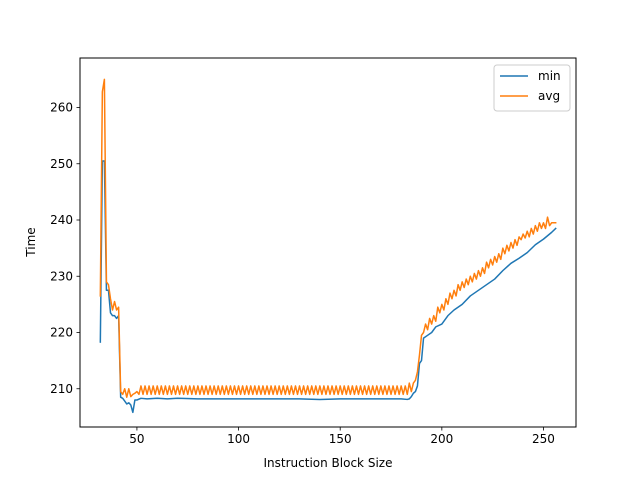  What do you see at coordinates (61, 333) in the screenshot?
I see `y-tick-label: 220` at bounding box center [61, 333].